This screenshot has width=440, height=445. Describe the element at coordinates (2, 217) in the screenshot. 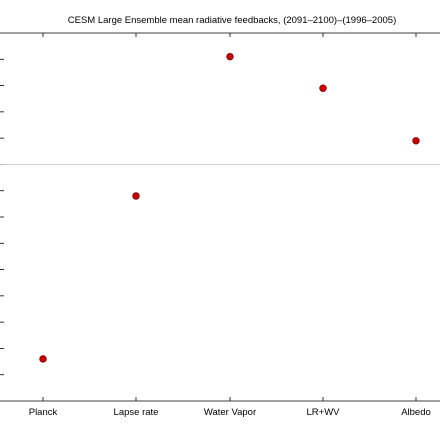

I see `y-axis-ticks` at that location.